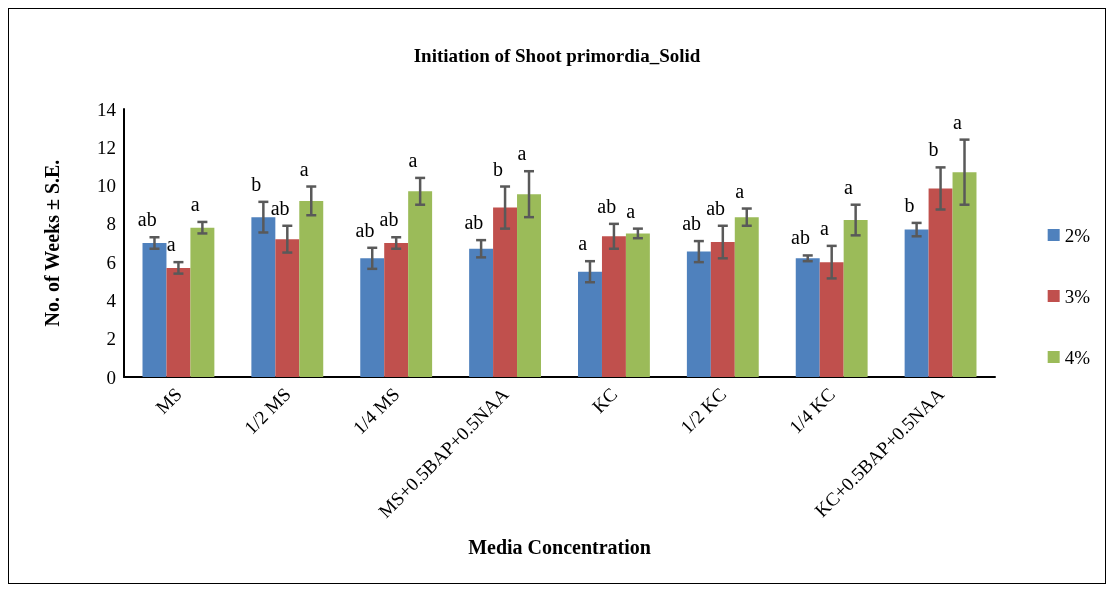 This screenshot has width=1114, height=592. What do you see at coordinates (111, 224) in the screenshot?
I see `y-tick-label: 8` at bounding box center [111, 224].